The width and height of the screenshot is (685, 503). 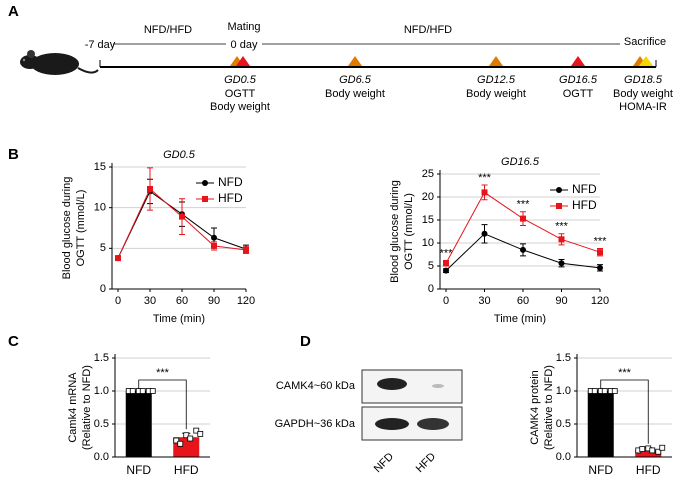 What do you see at coordinates (643, 107) in the screenshot?
I see `event-note: HOMA-IR` at bounding box center [643, 107].